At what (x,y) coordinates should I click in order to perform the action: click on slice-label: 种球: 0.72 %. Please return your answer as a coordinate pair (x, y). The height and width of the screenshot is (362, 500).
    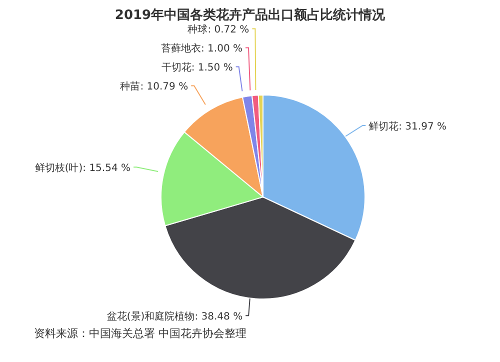
    Looking at the image, I should click on (219, 30).